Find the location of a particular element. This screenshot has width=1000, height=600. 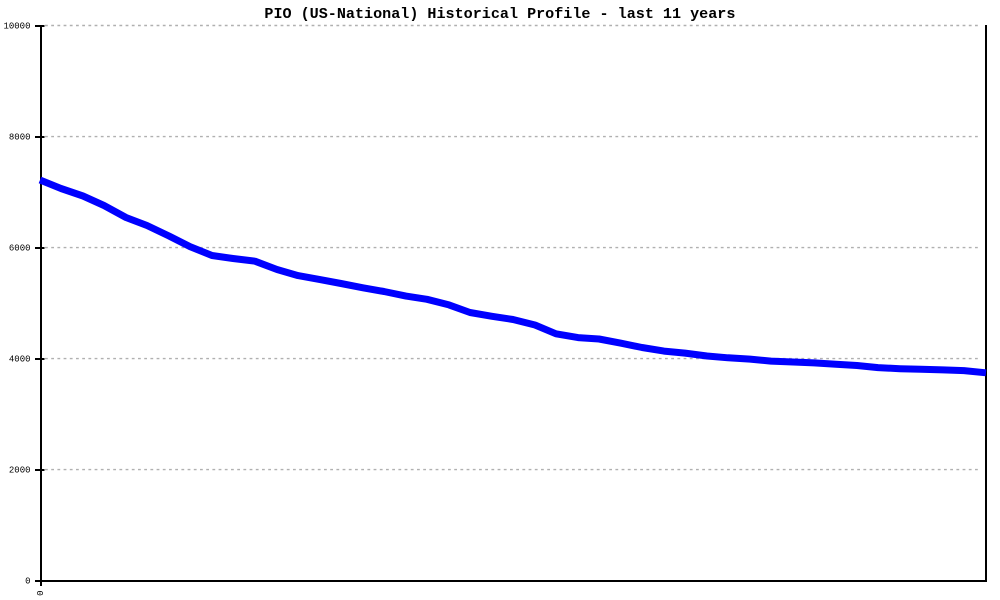

svg-text: 2000 is located at coordinates (20, 470).